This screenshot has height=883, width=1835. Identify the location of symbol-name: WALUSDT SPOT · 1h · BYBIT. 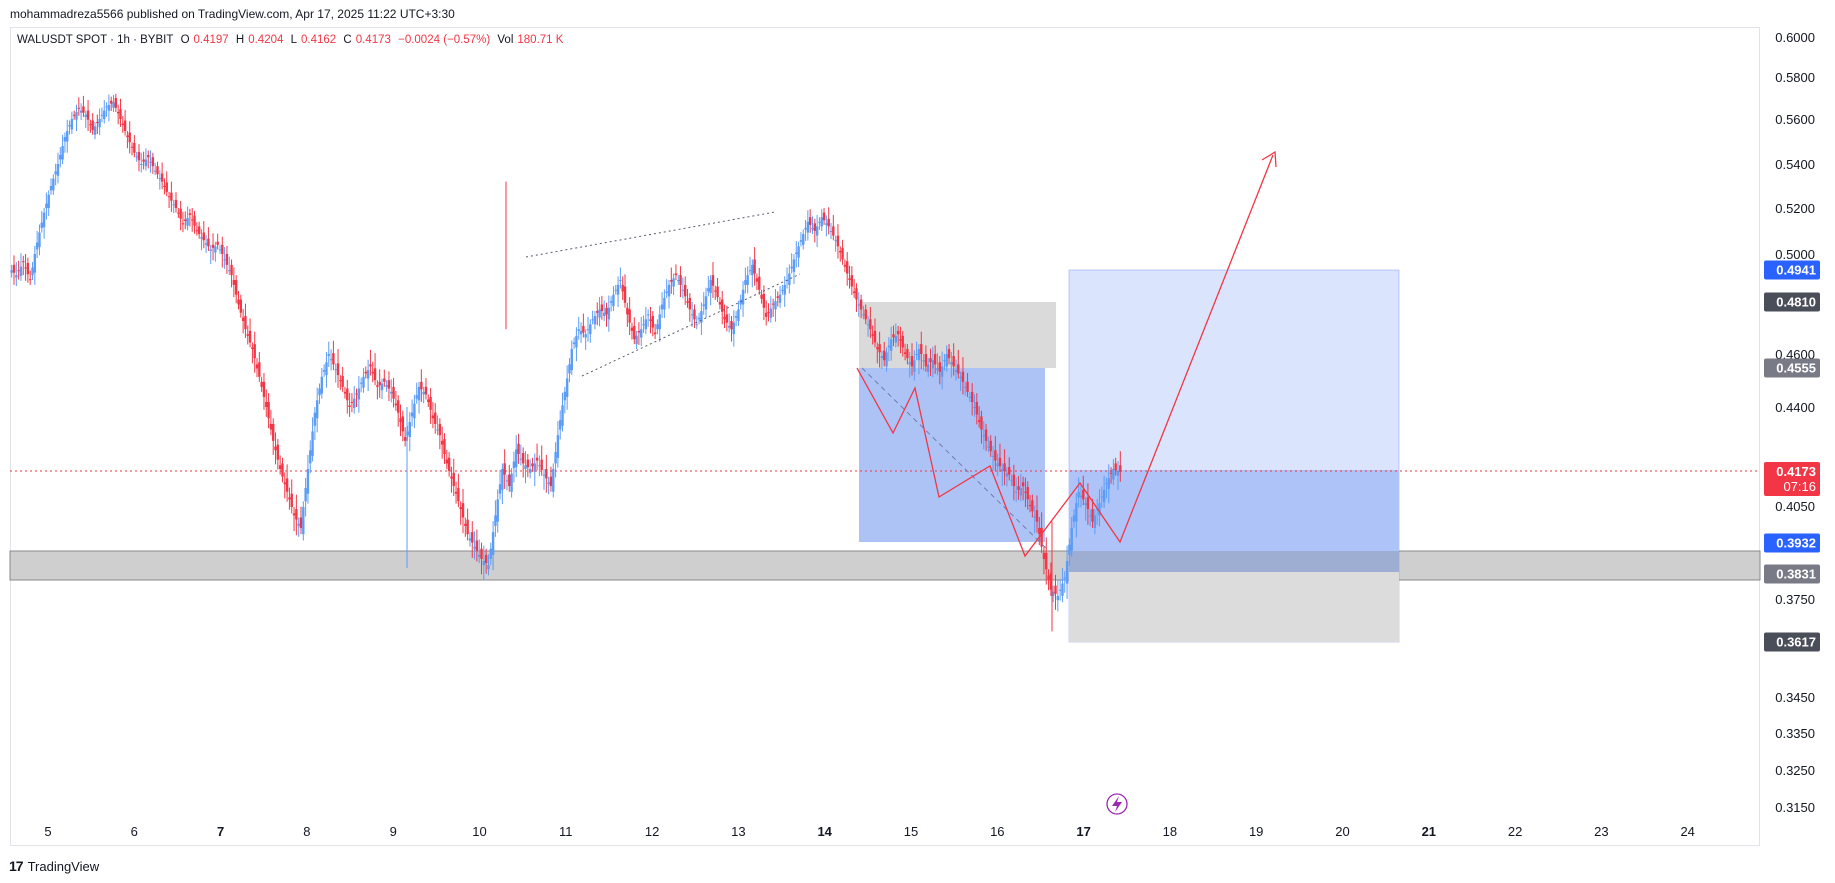
(95, 40).